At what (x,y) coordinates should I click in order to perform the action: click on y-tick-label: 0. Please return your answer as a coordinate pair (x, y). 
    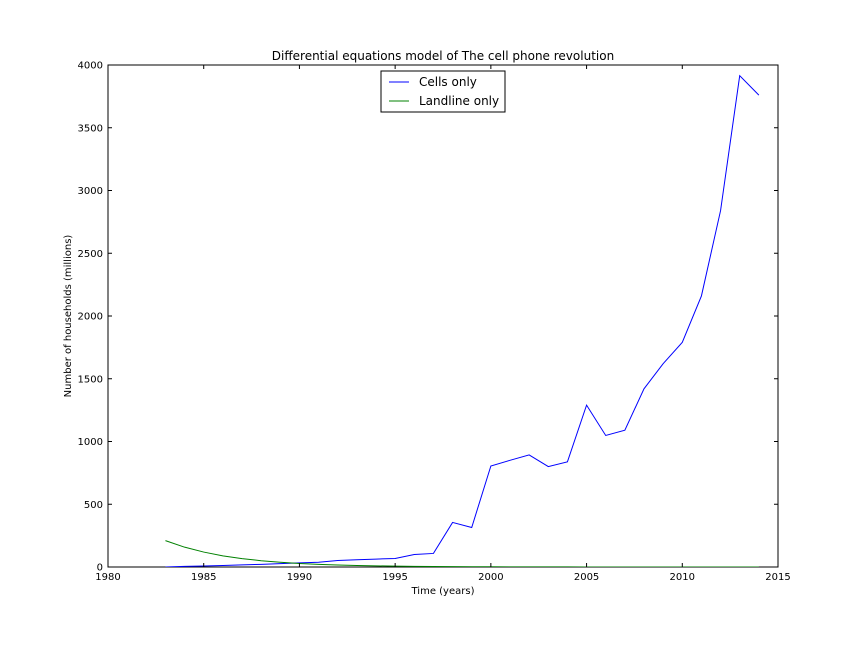
    Looking at the image, I should click on (100, 568).